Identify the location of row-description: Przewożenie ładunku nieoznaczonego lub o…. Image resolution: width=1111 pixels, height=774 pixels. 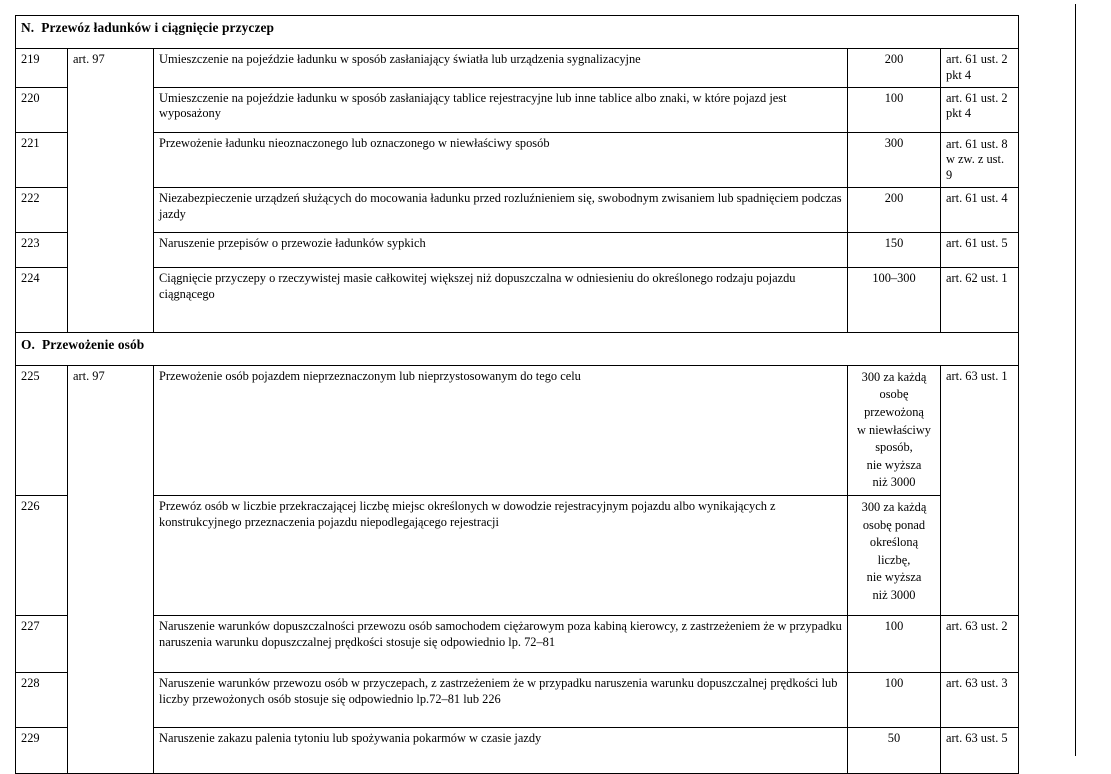
(500, 159).